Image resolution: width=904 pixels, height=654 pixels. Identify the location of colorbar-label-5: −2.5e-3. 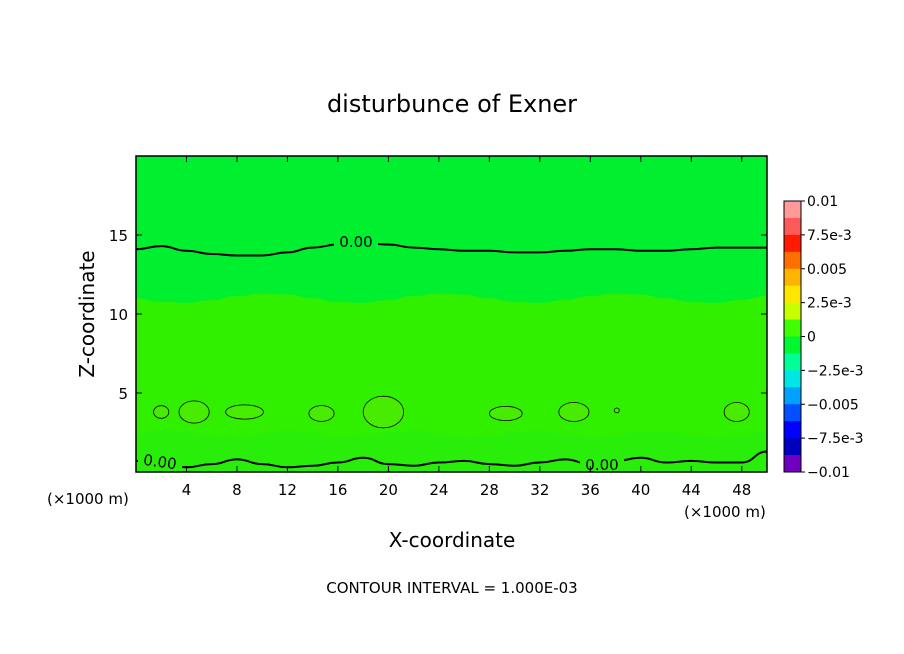
(835, 371).